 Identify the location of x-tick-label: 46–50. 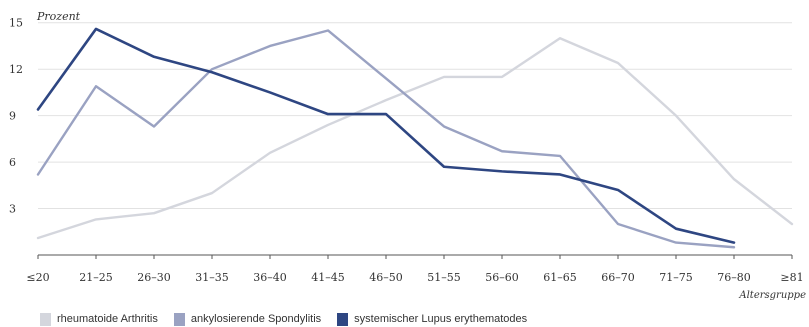
(386, 277).